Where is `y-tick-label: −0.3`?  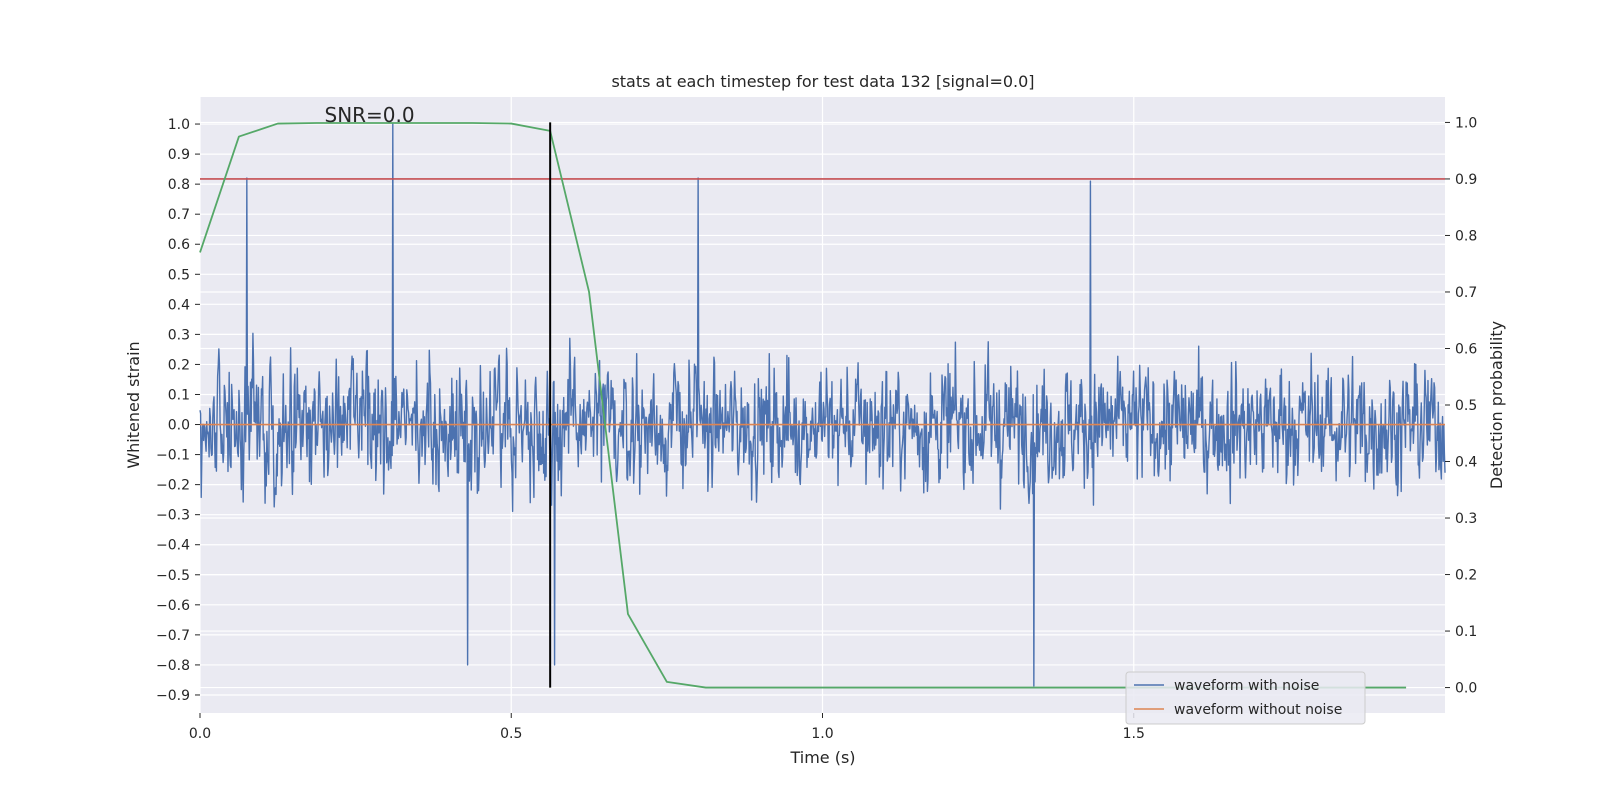
y-tick-label: −0.3 is located at coordinates (173, 516).